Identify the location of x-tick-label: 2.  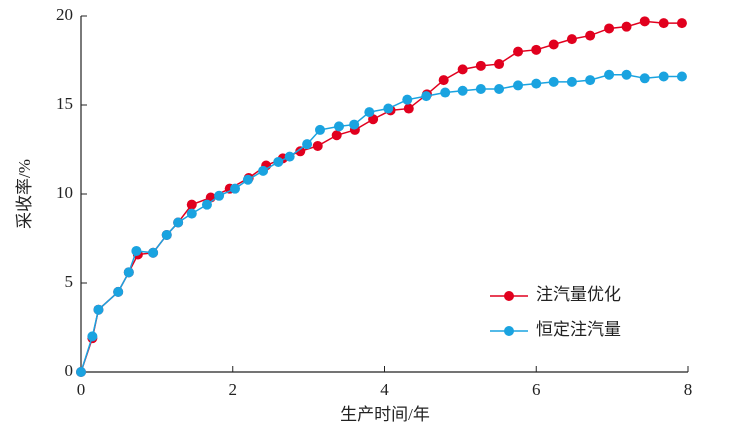
(233, 389).